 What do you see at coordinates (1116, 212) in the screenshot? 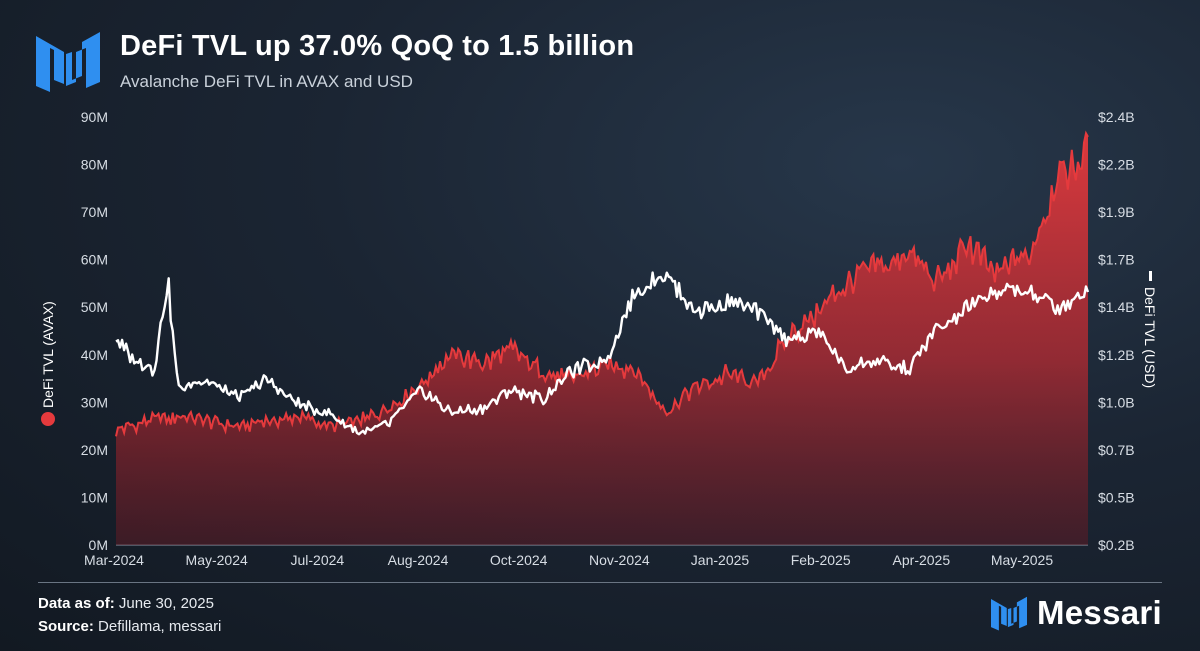
I see `y-right-tick-label: $1.9B` at bounding box center [1116, 212].